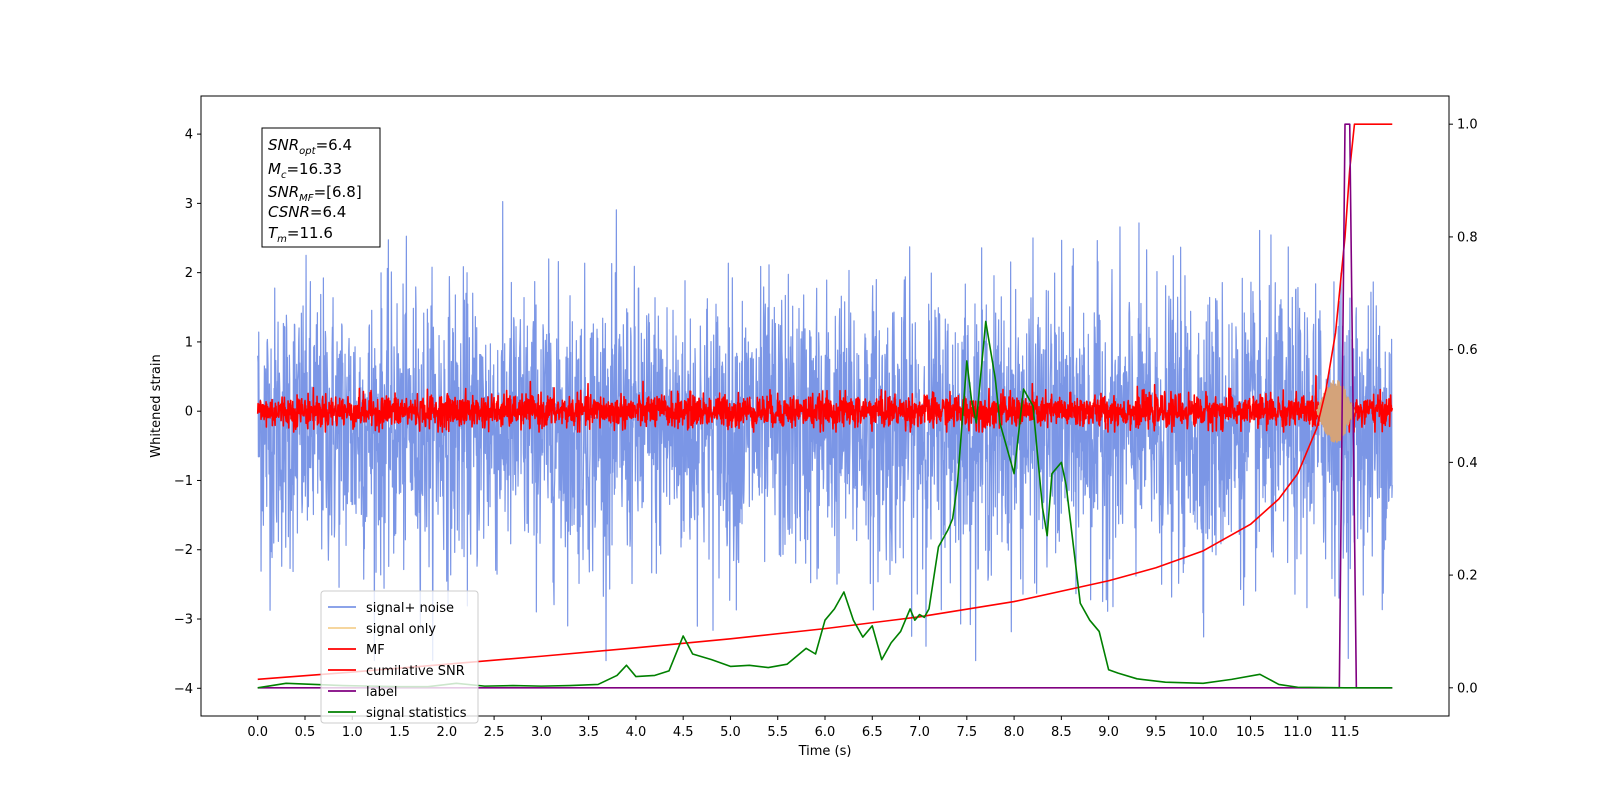 Image resolution: width=1600 pixels, height=800 pixels. Describe the element at coordinates (183, 550) in the screenshot. I see `y-tick-label: −2` at that location.